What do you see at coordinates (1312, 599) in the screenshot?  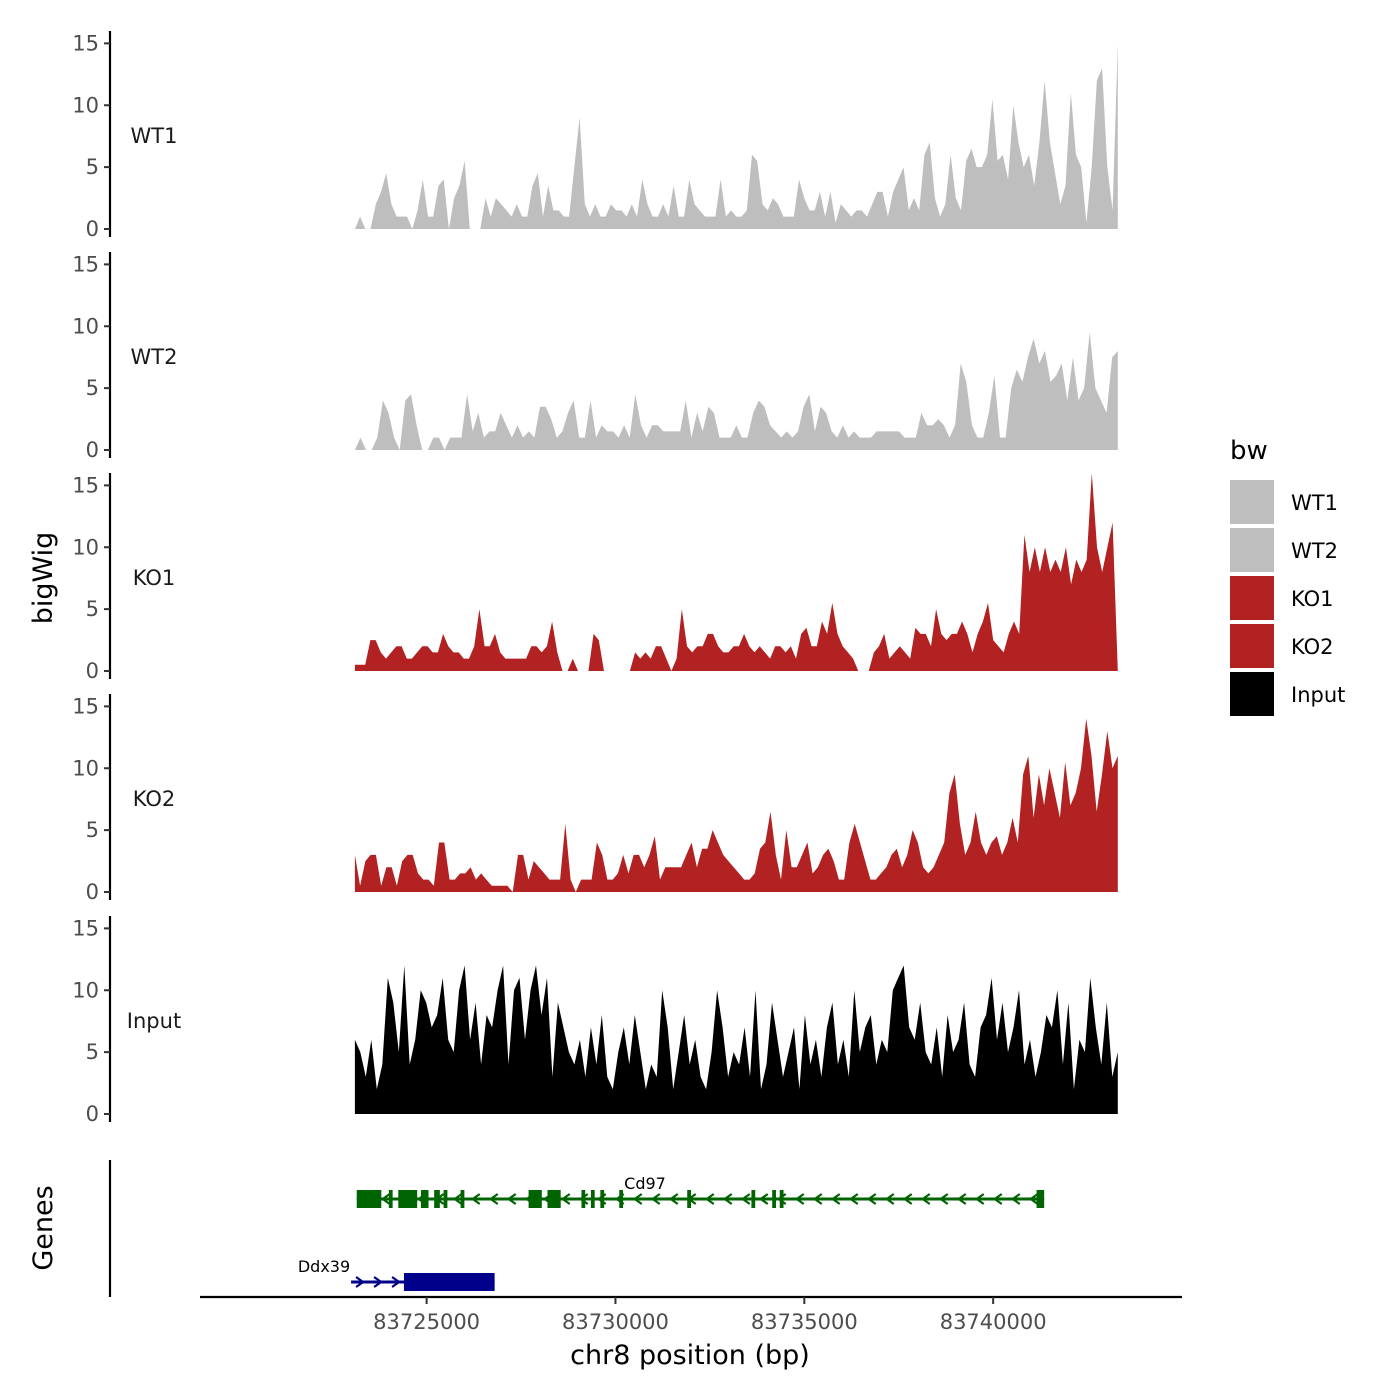 I see `legend-label-ko1: KO1` at bounding box center [1312, 599].